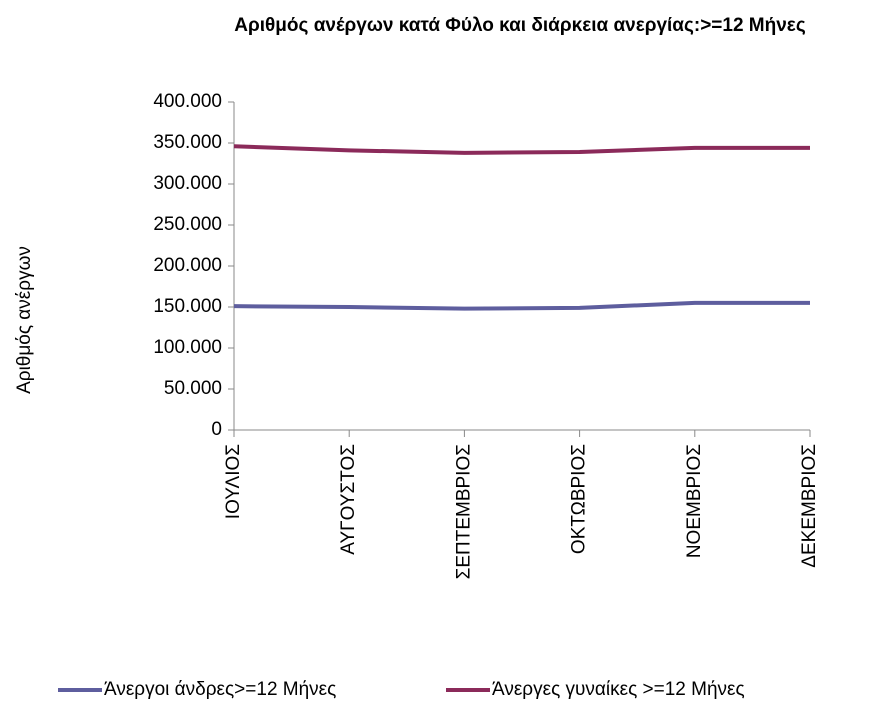 The image size is (872, 702). What do you see at coordinates (187, 142) in the screenshot?
I see `y-tick-label: 350.000` at bounding box center [187, 142].